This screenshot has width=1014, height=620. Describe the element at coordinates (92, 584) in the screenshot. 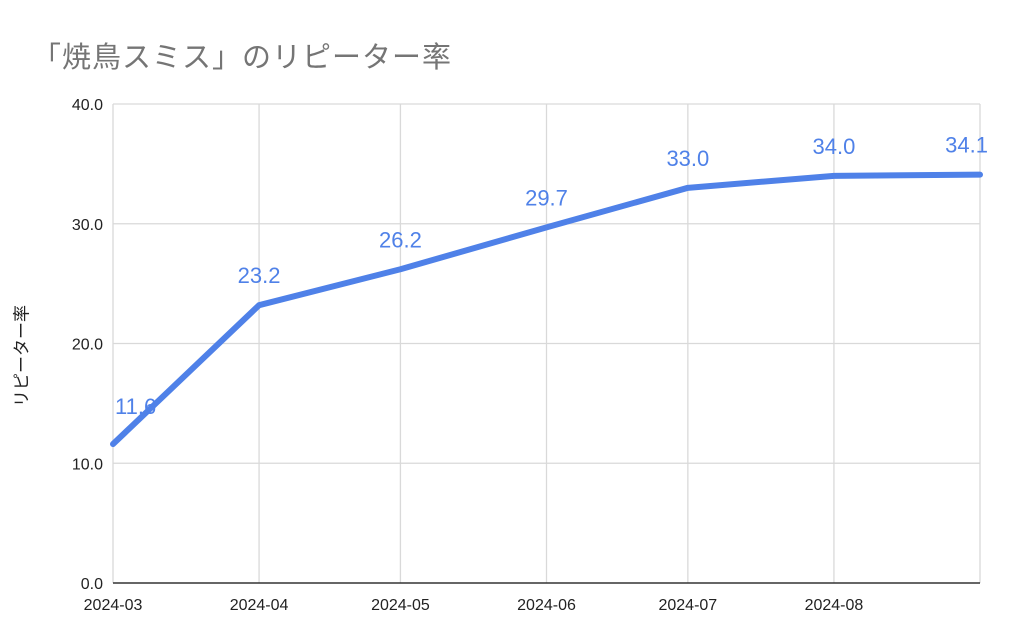

I see `y-tick-label: 0.0` at that location.